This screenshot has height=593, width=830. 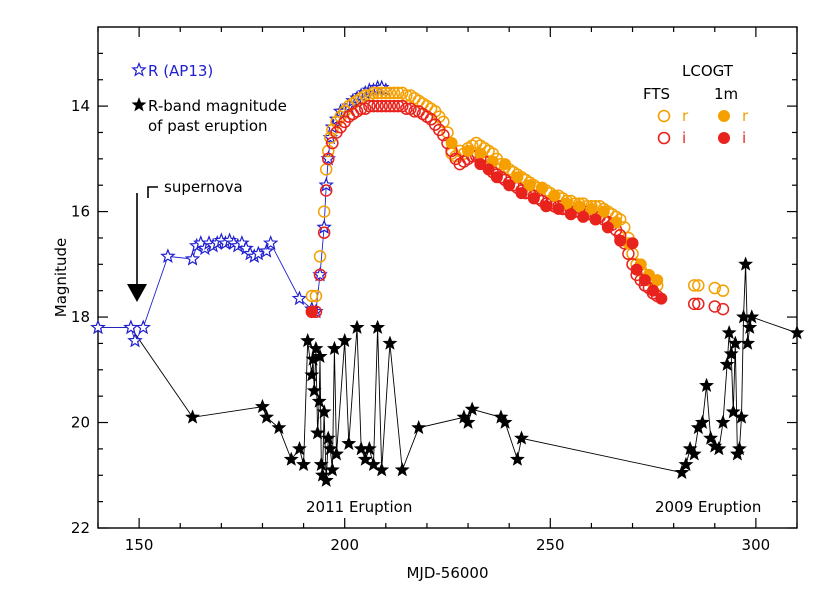 What do you see at coordinates (685, 116) in the screenshot?
I see `legend-fts-r-label: r` at bounding box center [685, 116].